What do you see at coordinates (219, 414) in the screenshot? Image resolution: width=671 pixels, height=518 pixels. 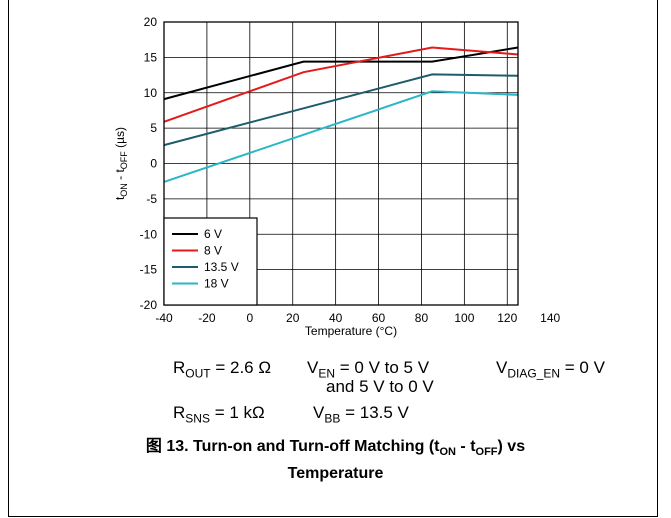 I see `condition-rsns: RSNS = 1 kΩ` at bounding box center [219, 414].